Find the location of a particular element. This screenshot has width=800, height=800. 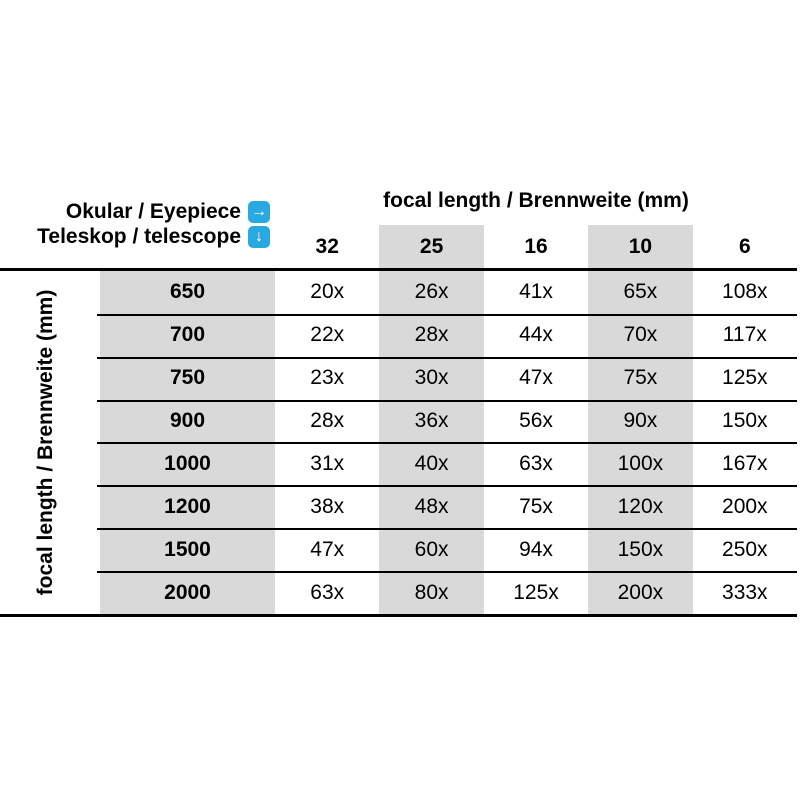

column-header: 16 is located at coordinates (536, 246).